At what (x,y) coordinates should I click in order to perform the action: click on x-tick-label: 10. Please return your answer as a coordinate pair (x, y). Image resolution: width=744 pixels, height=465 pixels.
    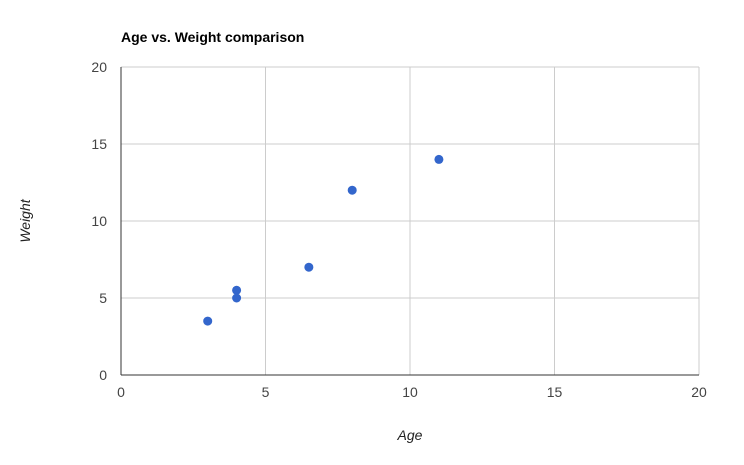
    Looking at the image, I should click on (410, 392).